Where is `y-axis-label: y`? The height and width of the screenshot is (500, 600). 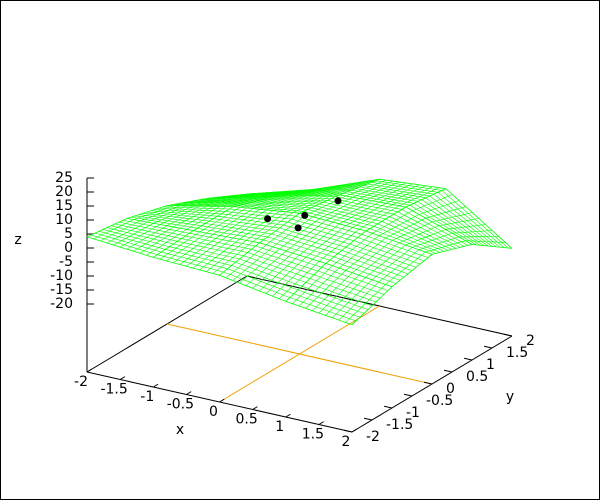
y-axis-label: y is located at coordinates (510, 397).